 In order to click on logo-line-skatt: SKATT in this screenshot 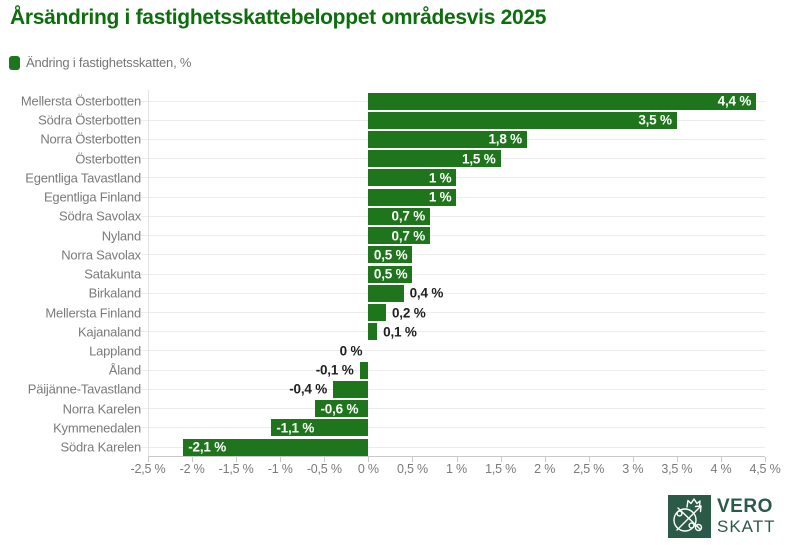, I will do `click(746, 526)`.